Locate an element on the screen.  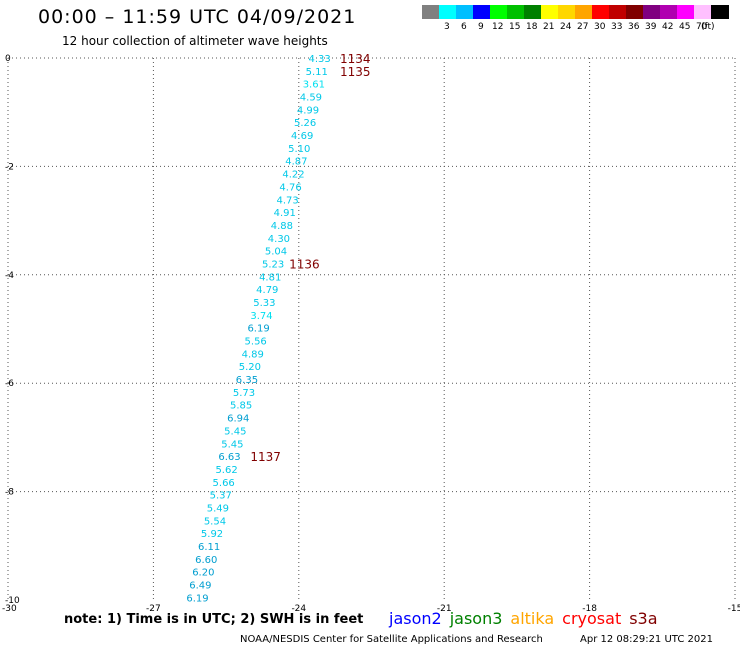
data-point-label: 4.89 is located at coordinates (253, 354).